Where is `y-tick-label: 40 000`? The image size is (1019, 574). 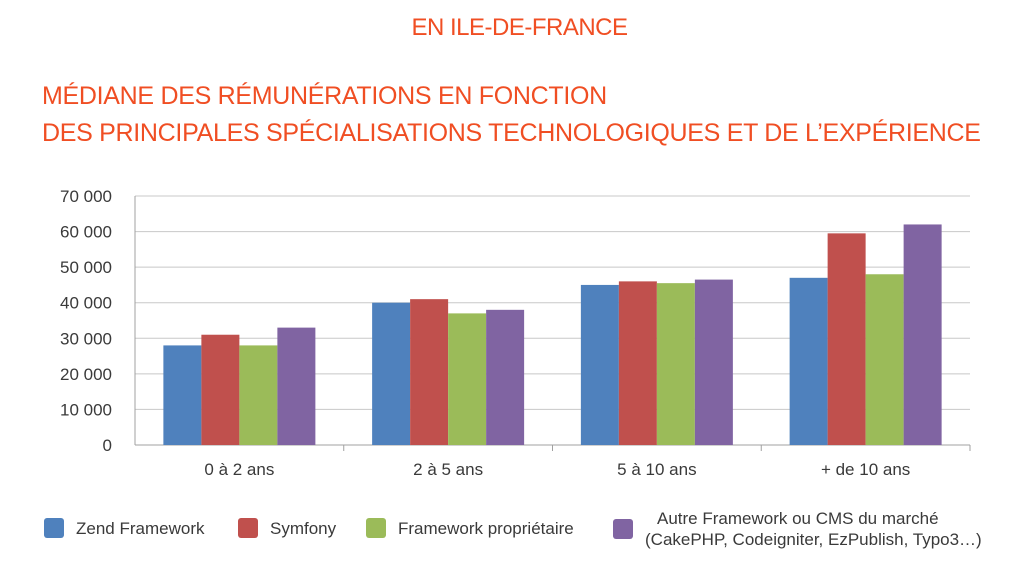
y-tick-label: 40 000 is located at coordinates (86, 303).